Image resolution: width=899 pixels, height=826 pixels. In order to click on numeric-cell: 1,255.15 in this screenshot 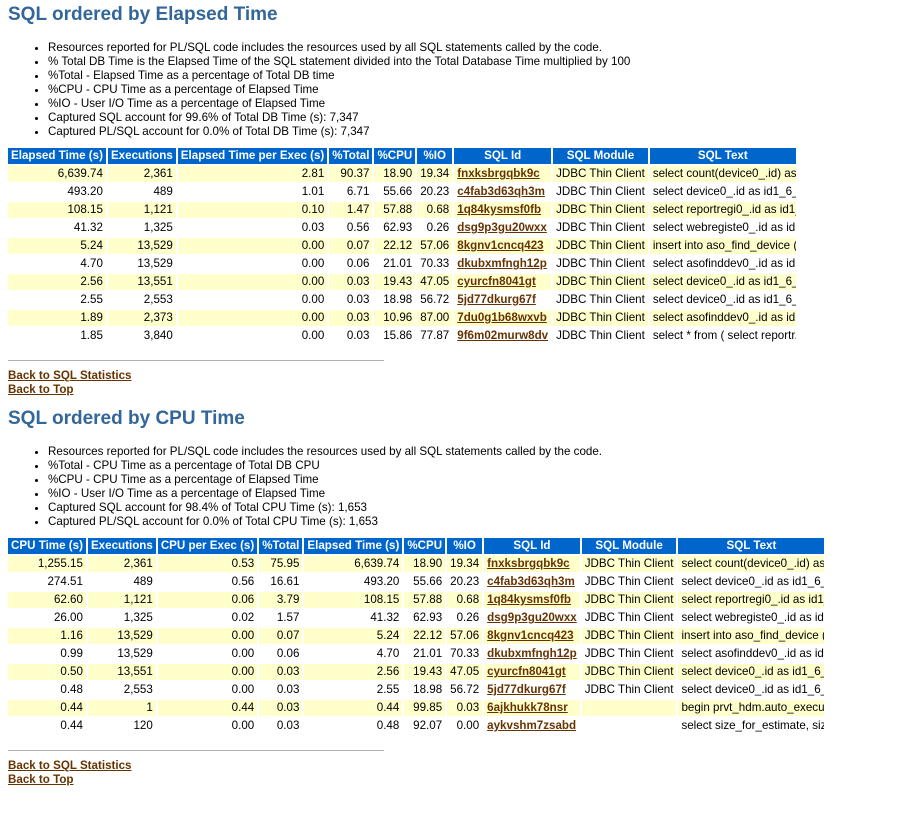, I will do `click(47, 564)`.